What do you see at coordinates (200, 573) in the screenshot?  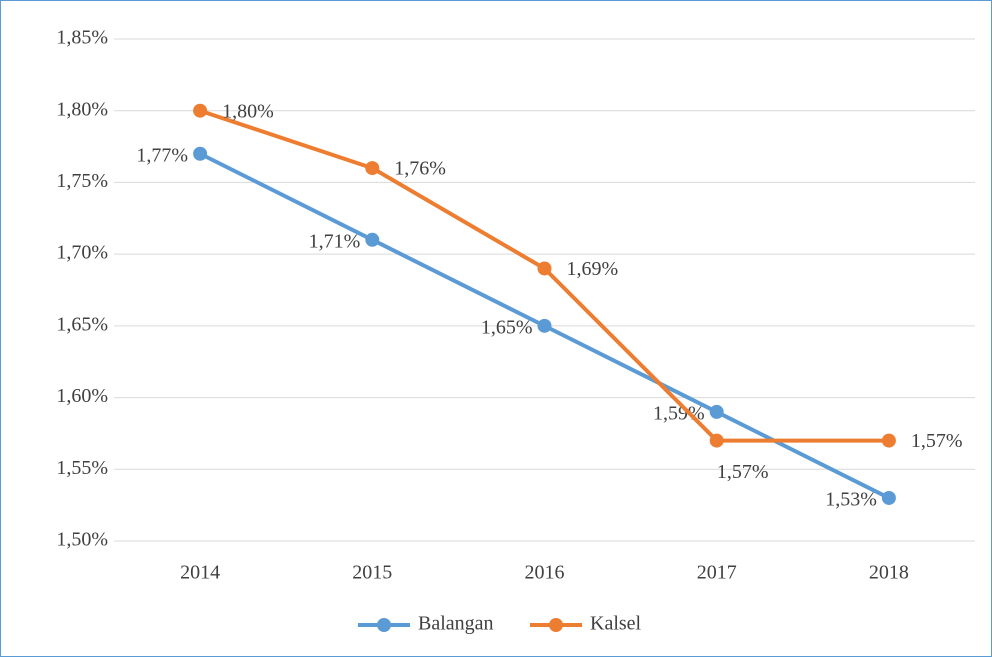 I see `x-tick-label: 2014` at bounding box center [200, 573].